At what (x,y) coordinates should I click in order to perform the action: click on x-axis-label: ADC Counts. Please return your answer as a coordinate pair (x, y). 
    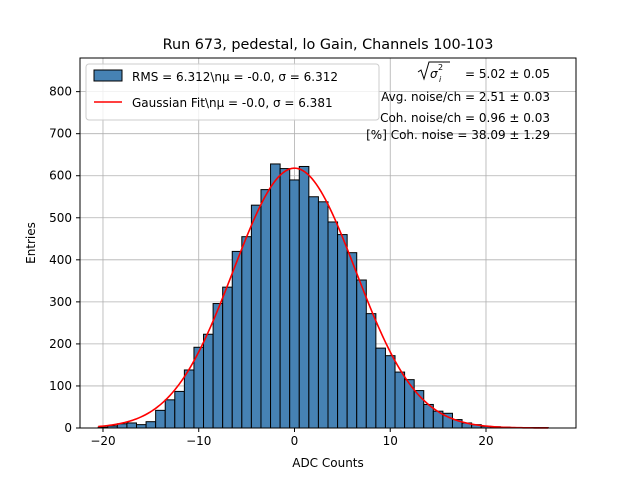
    Looking at the image, I should click on (328, 463).